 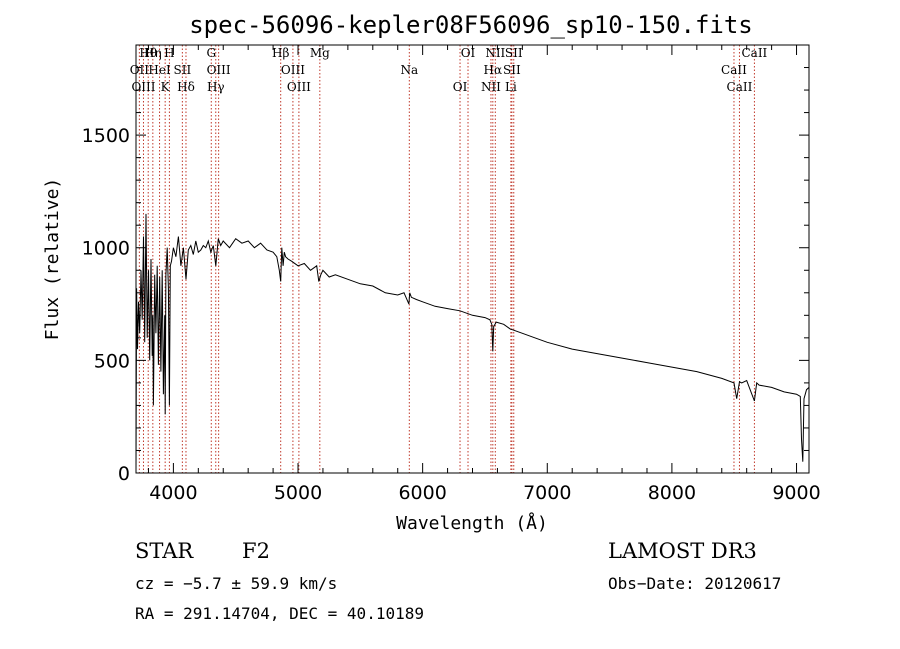 What do you see at coordinates (280, 53) in the screenshot?
I see `spectral-line-label: Hβ` at bounding box center [280, 53].